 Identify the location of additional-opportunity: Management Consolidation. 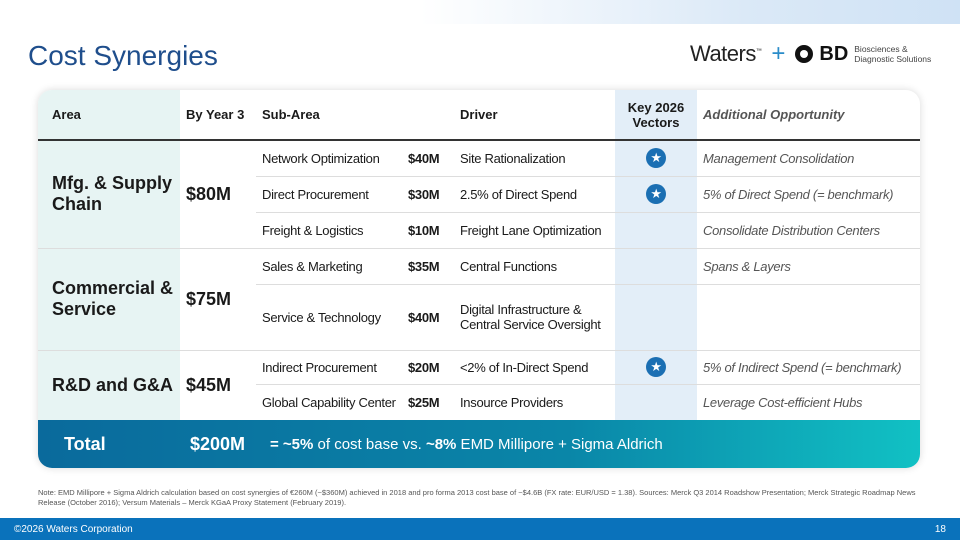
(808, 158).